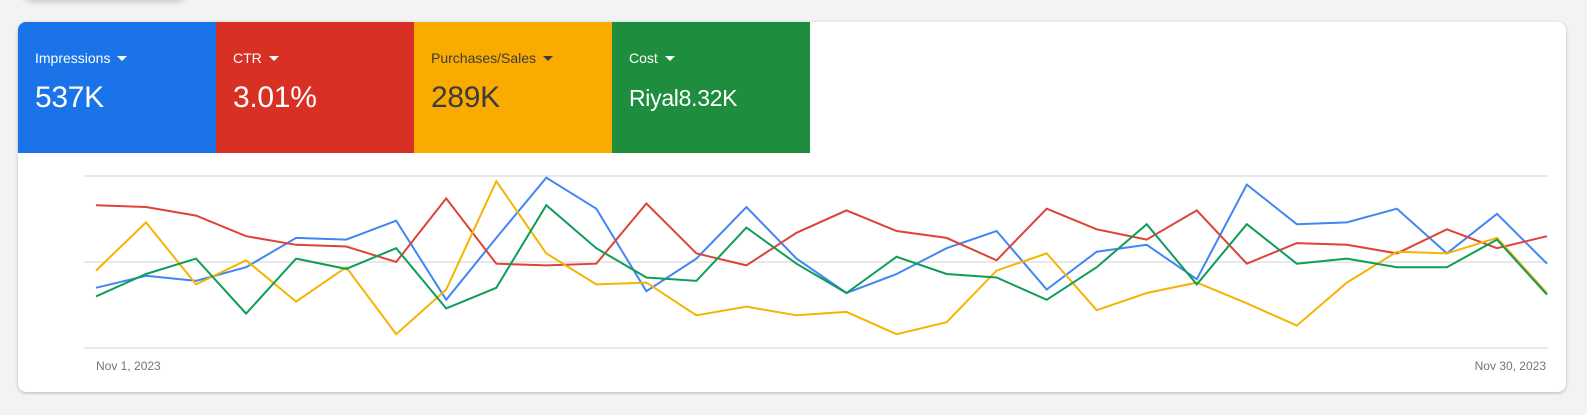 This screenshot has height=415, width=1587. What do you see at coordinates (247, 58) in the screenshot?
I see `metric-label-text: CTR` at bounding box center [247, 58].